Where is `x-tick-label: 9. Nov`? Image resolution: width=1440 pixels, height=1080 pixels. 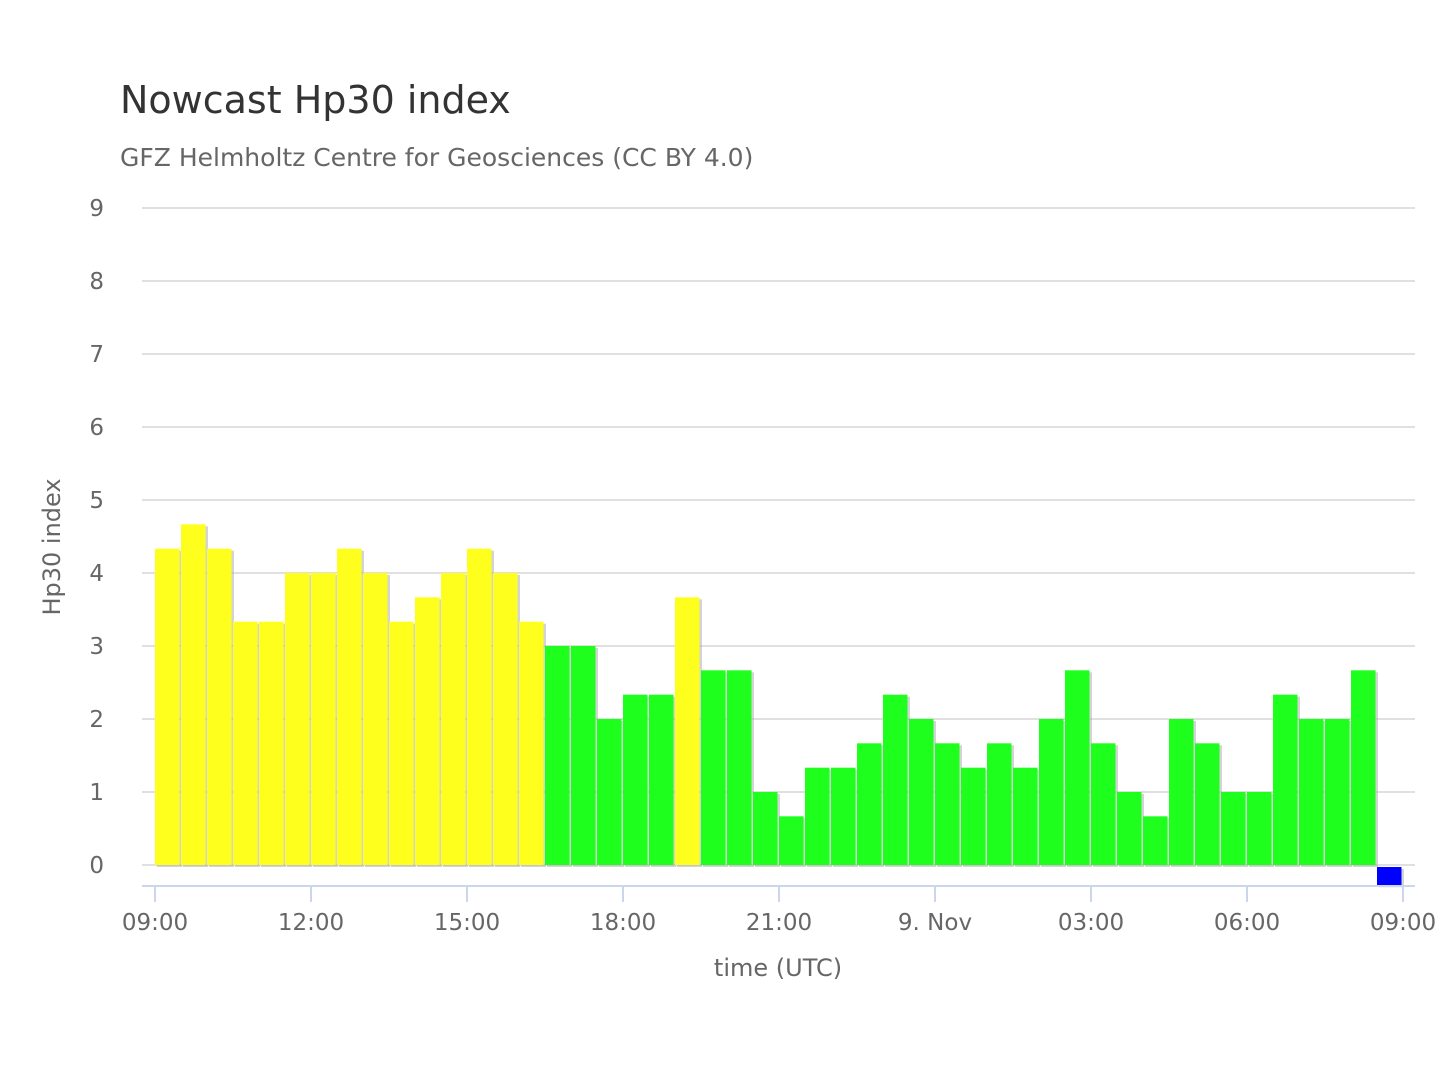
x-tick-label: 9. Nov is located at coordinates (935, 923).